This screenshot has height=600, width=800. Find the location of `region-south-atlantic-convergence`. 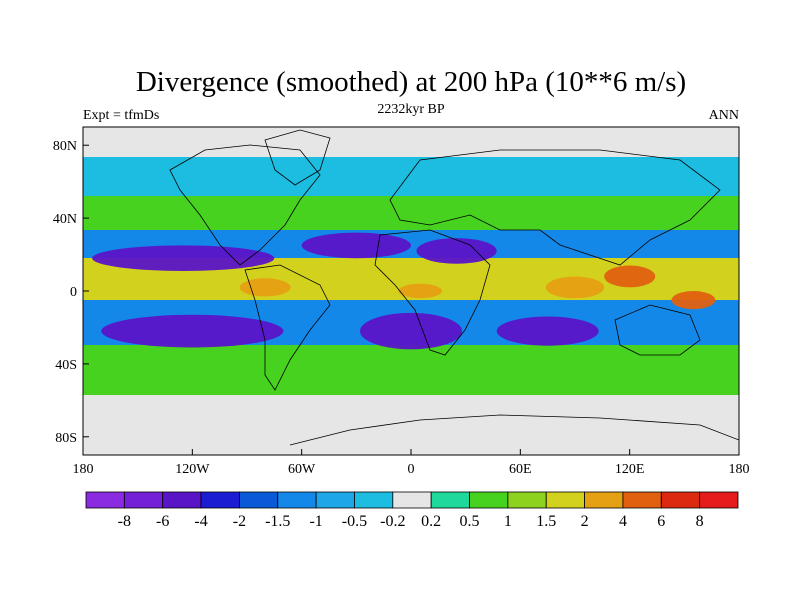

region-south-atlantic-convergence is located at coordinates (411, 331).